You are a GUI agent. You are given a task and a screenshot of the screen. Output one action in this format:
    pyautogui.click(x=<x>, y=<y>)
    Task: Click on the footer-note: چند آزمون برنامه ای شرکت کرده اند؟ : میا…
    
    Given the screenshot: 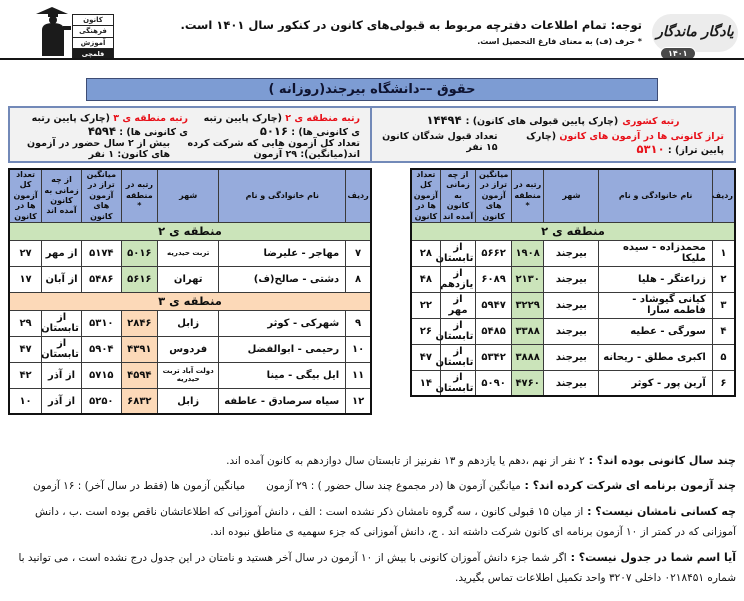 What is the action you would take?
    pyautogui.click(x=372, y=485)
    